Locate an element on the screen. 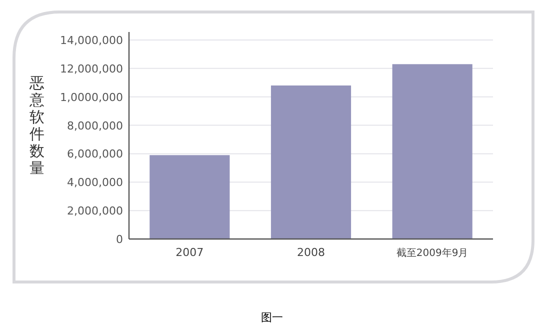  y-tick-label: 2,000,000 is located at coordinates (95, 211).